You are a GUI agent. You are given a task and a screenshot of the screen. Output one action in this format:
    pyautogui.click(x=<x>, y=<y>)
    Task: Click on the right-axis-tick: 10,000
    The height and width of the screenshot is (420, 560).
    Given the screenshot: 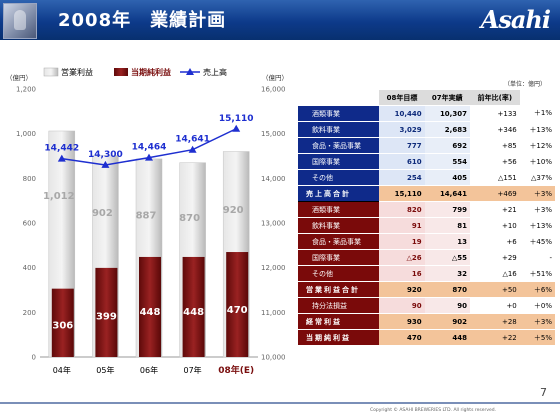 What is the action you would take?
    pyautogui.click(x=273, y=358)
    